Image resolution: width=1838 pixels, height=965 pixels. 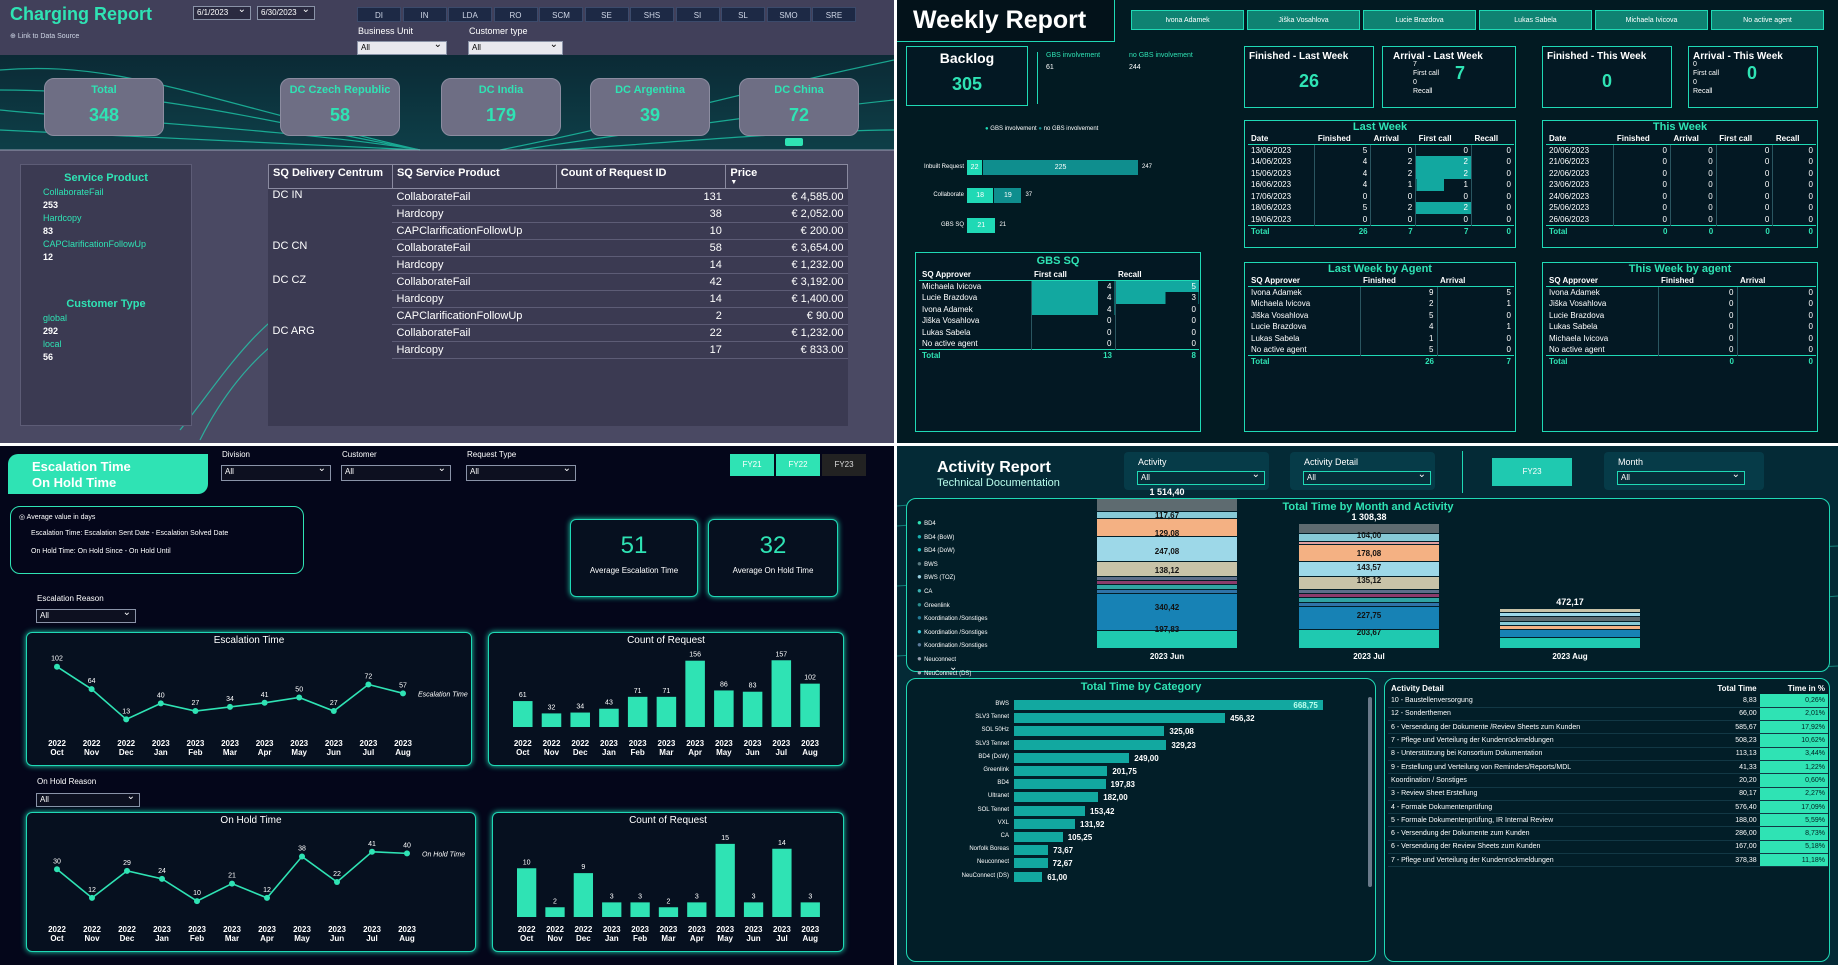 I want to click on table-row: 19/06/2023 0 0 0 0, so click(x=1381, y=219).